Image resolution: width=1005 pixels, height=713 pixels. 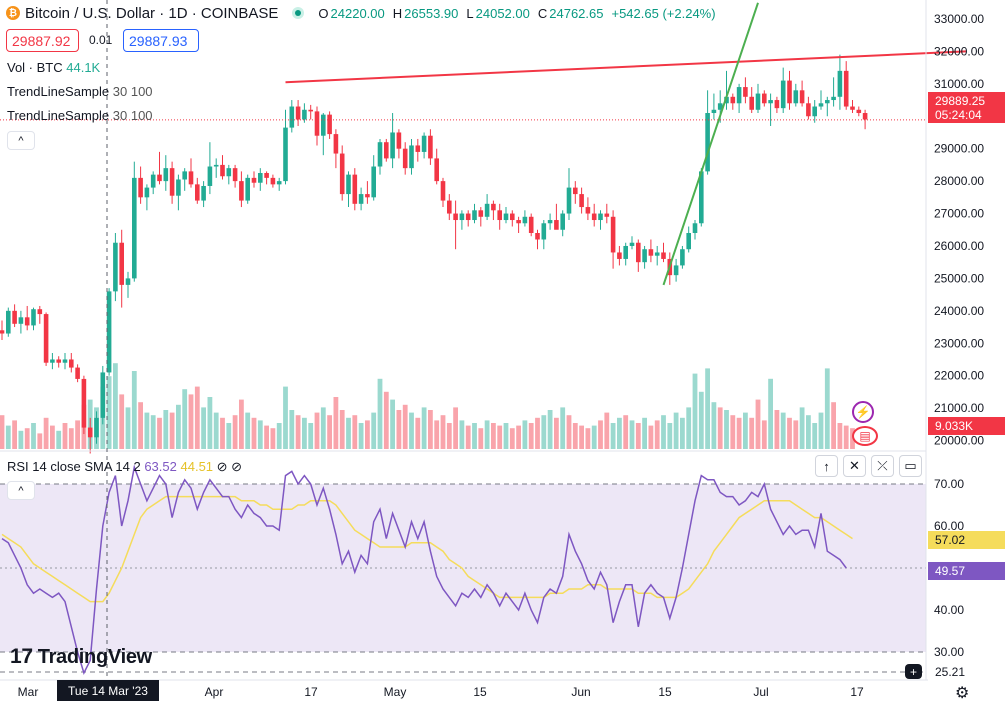 I want to click on pane-move-up-button: ↑, so click(x=826, y=466).